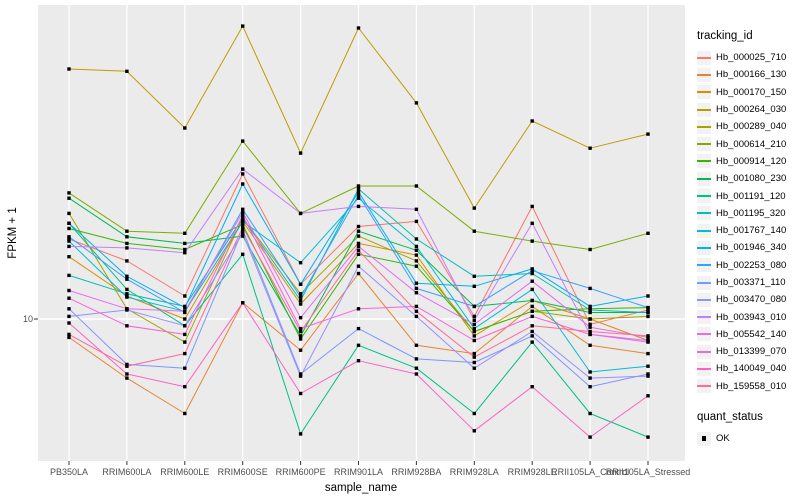  What do you see at coordinates (748, 316) in the screenshot?
I see `legend-item: Hb_003943_010` at bounding box center [748, 316].